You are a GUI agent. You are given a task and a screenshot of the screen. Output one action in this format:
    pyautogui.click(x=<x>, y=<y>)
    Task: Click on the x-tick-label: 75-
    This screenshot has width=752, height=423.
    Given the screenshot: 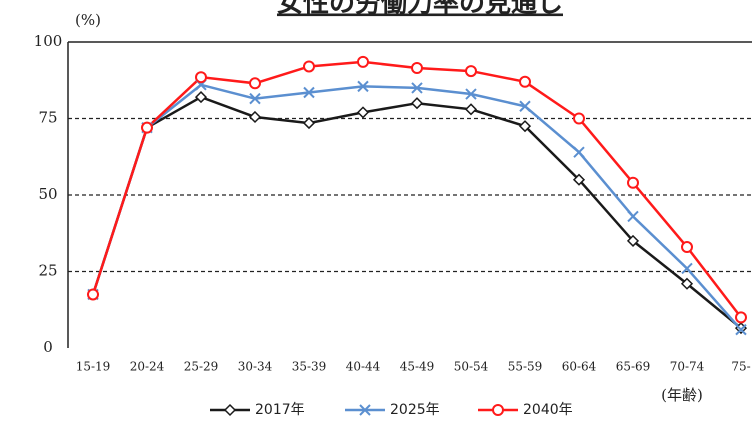 What is the action you would take?
    pyautogui.click(x=740, y=367)
    